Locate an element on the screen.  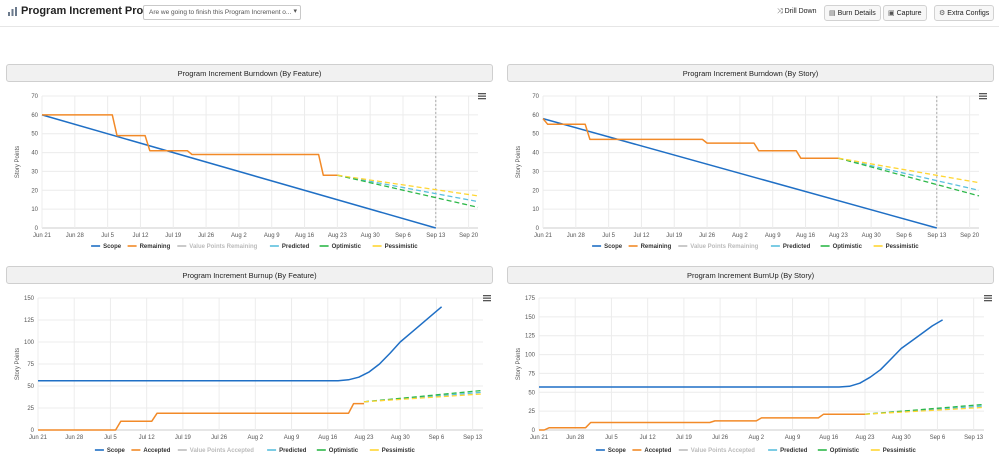
x-tick-label: Jul 26 is located at coordinates (219, 438).